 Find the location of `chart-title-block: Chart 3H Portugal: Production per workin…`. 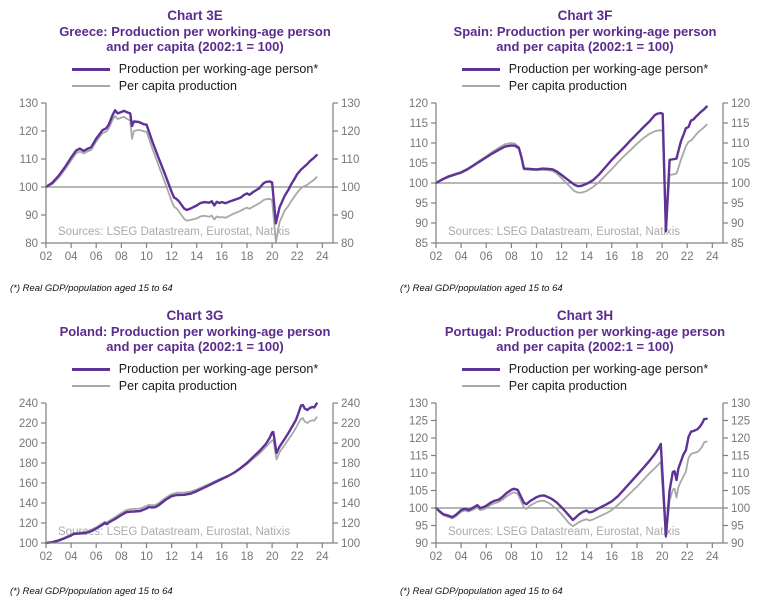

chart-title-block: Chart 3H Portugal: Production per workin… is located at coordinates (585, 331).